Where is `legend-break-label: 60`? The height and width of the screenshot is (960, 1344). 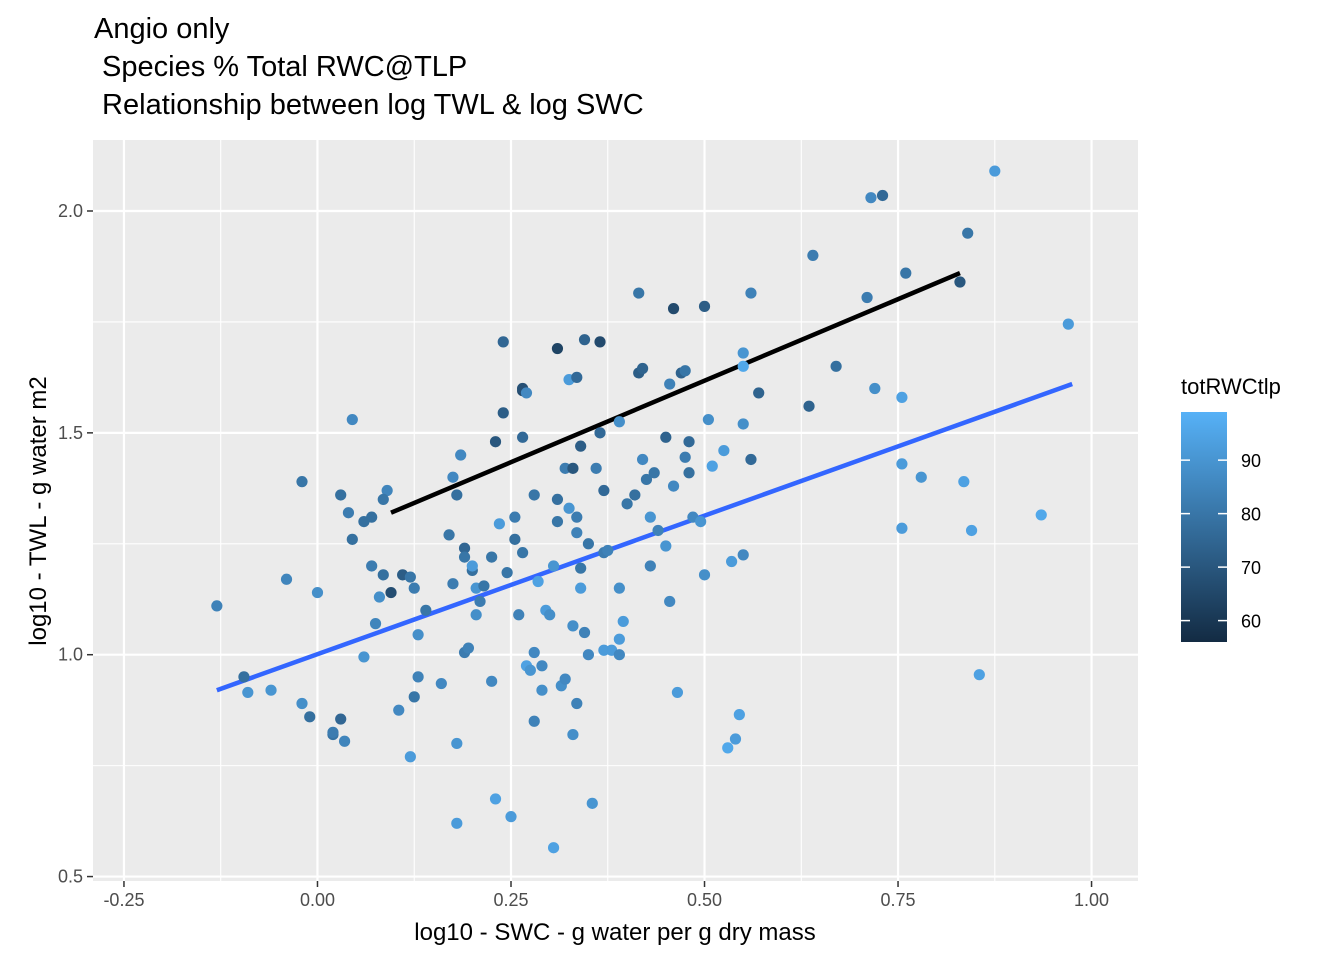 legend-break-label: 60 is located at coordinates (1251, 622).